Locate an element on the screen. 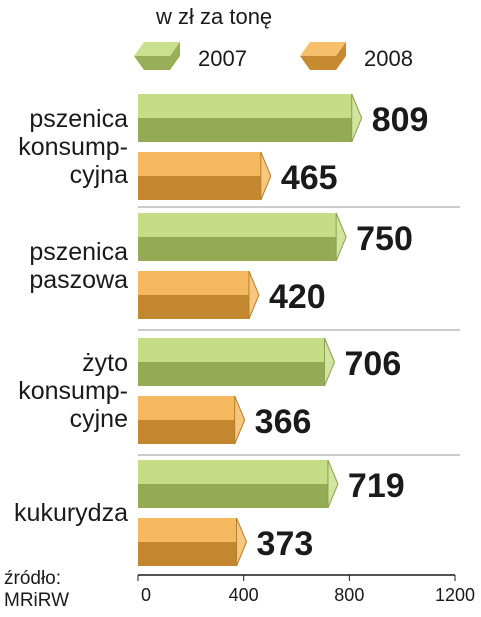 This screenshot has width=481, height=617. category-label-1-line-1: pszenica is located at coordinates (78, 119).